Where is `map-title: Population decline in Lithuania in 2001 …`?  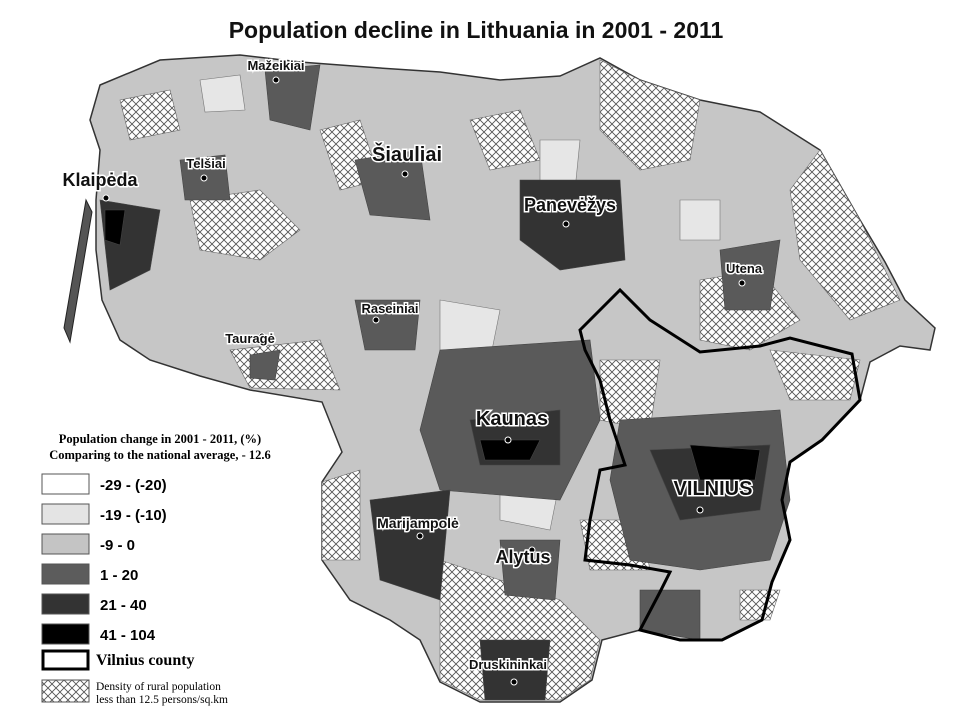
map-title: Population decline in Lithuania in 2001 … is located at coordinates (476, 30).